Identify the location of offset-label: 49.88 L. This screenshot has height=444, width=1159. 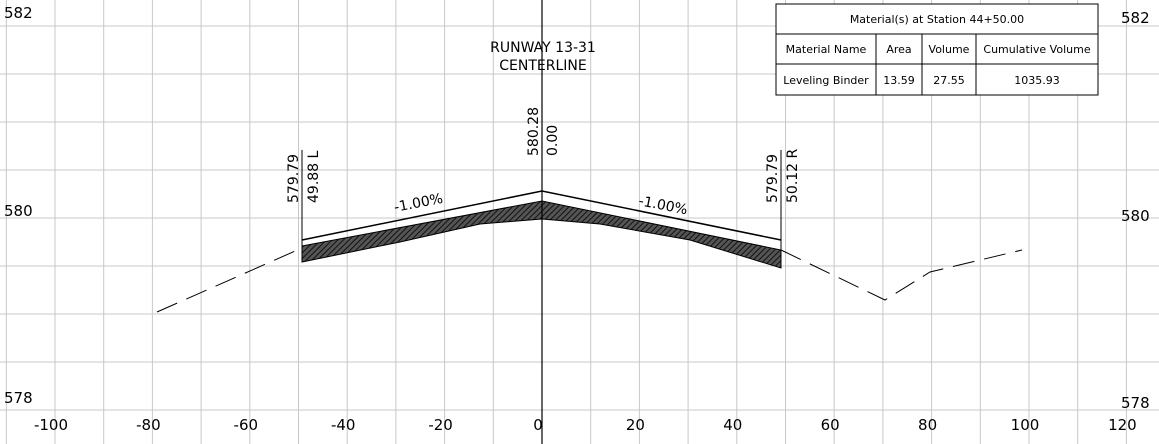
(314, 176).